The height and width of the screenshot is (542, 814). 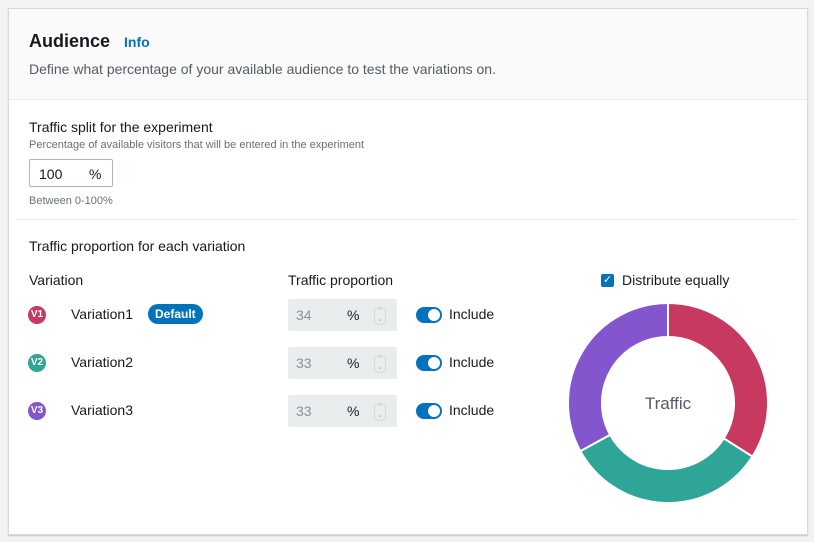 What do you see at coordinates (137, 246) in the screenshot?
I see `proportion-label: Traffic proportion for each variation` at bounding box center [137, 246].